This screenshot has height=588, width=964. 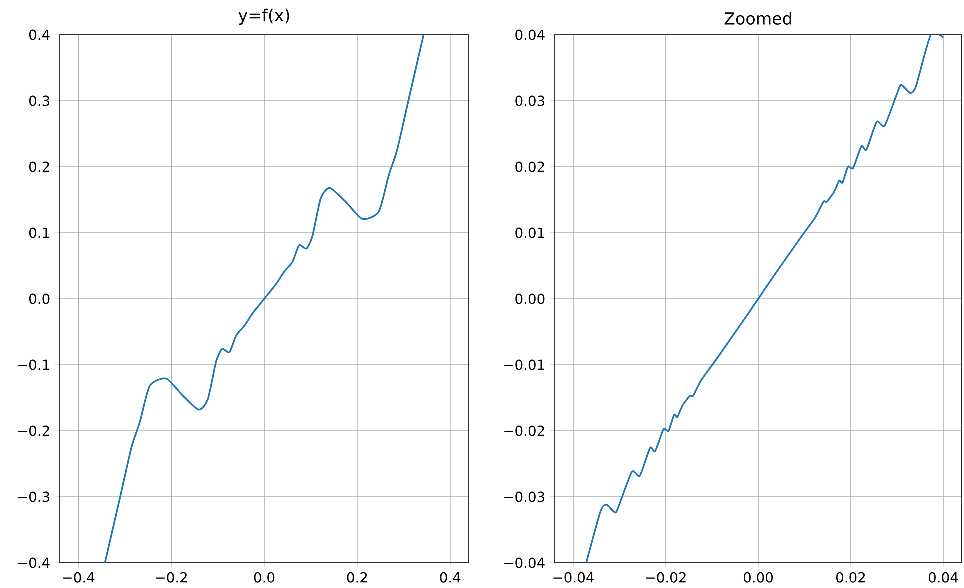 I want to click on y-tick-label: −0.4, so click(x=34, y=563).